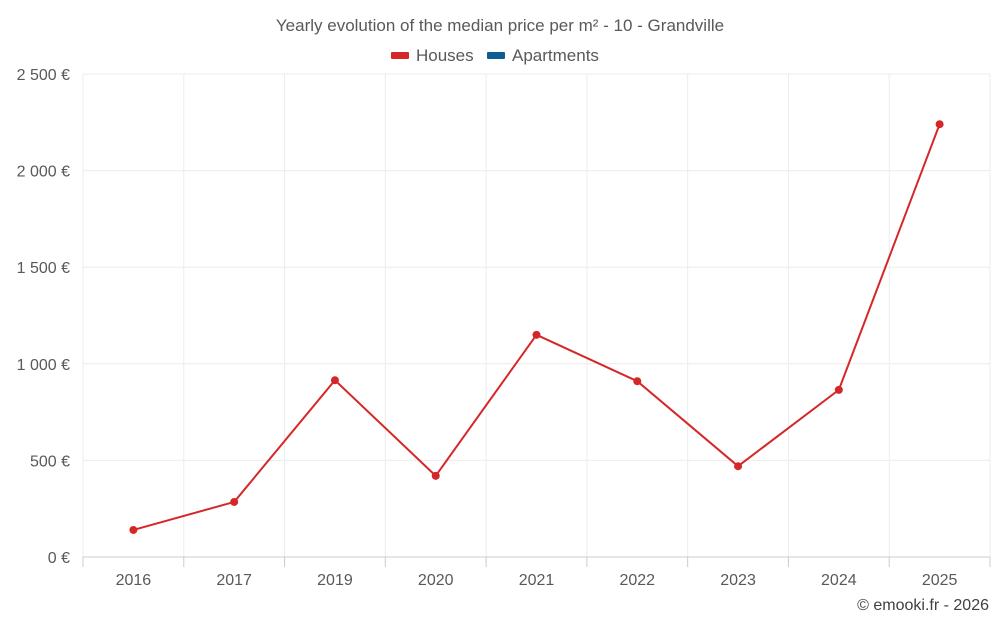 The image size is (1000, 625). I want to click on data-point-houses-2024, so click(838, 389).